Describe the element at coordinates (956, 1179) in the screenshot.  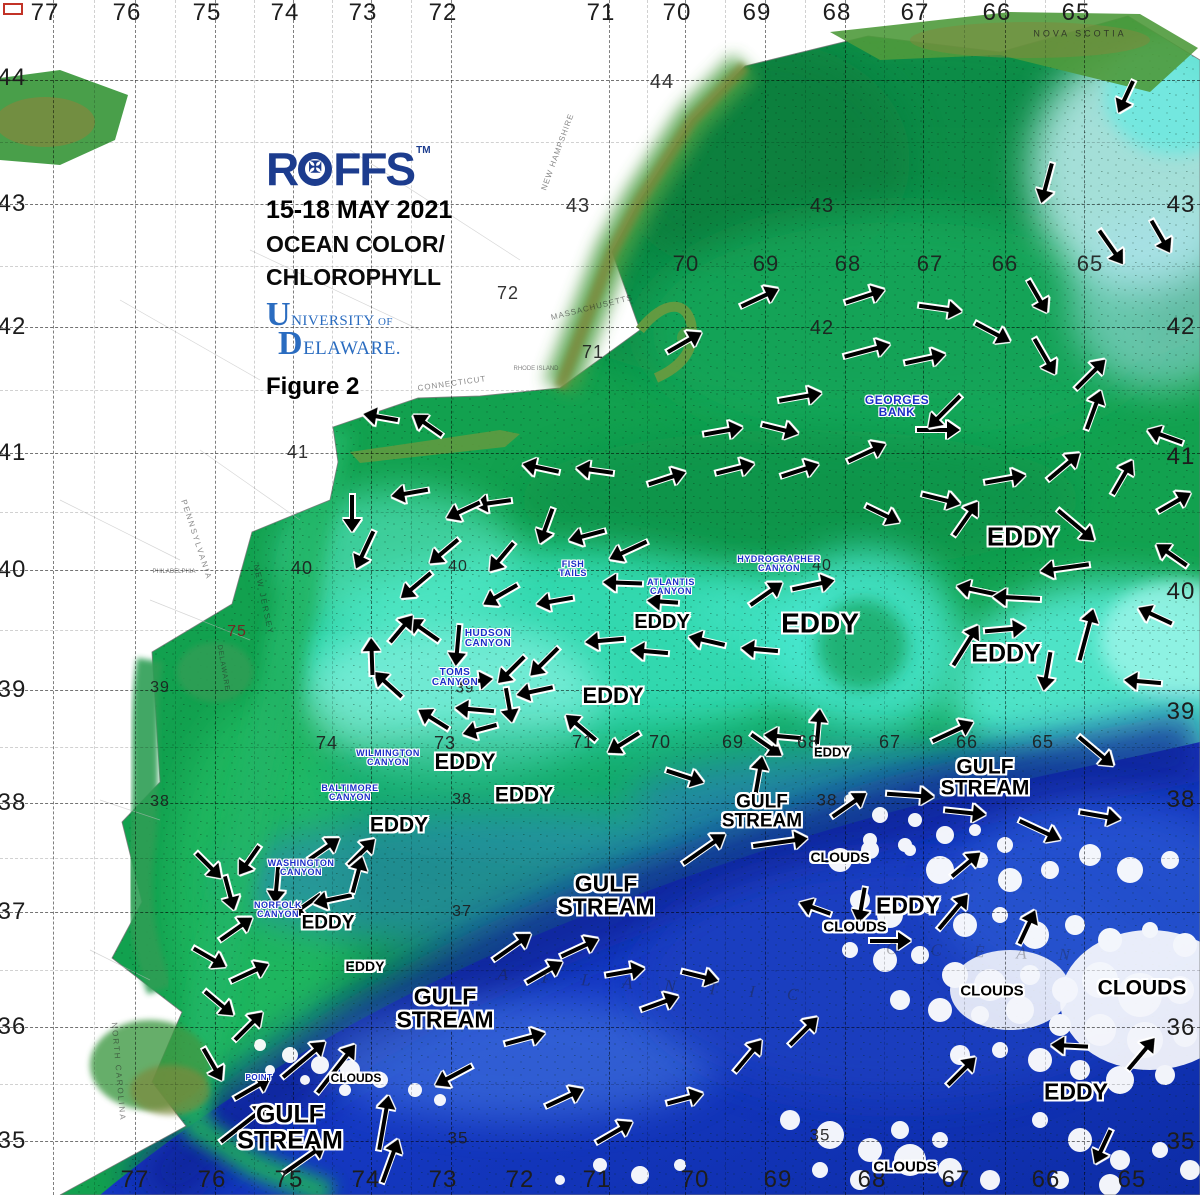
I see `grid-label-bottom: 67` at that location.